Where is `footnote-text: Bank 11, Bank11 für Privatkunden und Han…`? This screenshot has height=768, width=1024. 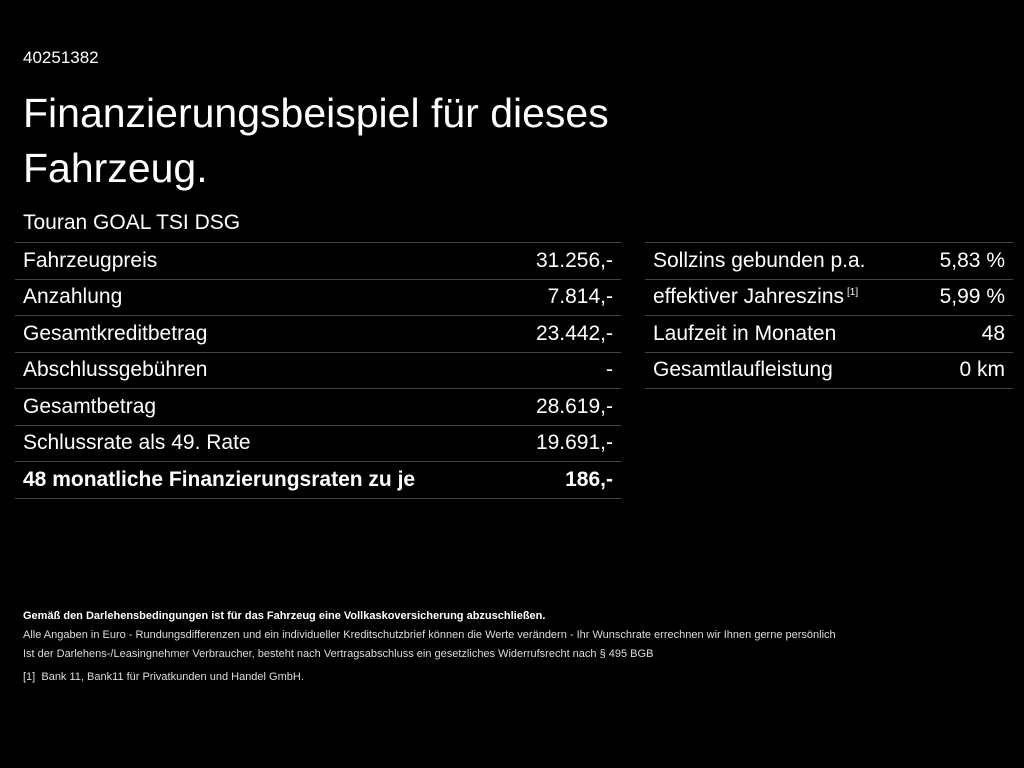 footnote-text: Bank 11, Bank11 für Privatkunden und Han… is located at coordinates (172, 677).